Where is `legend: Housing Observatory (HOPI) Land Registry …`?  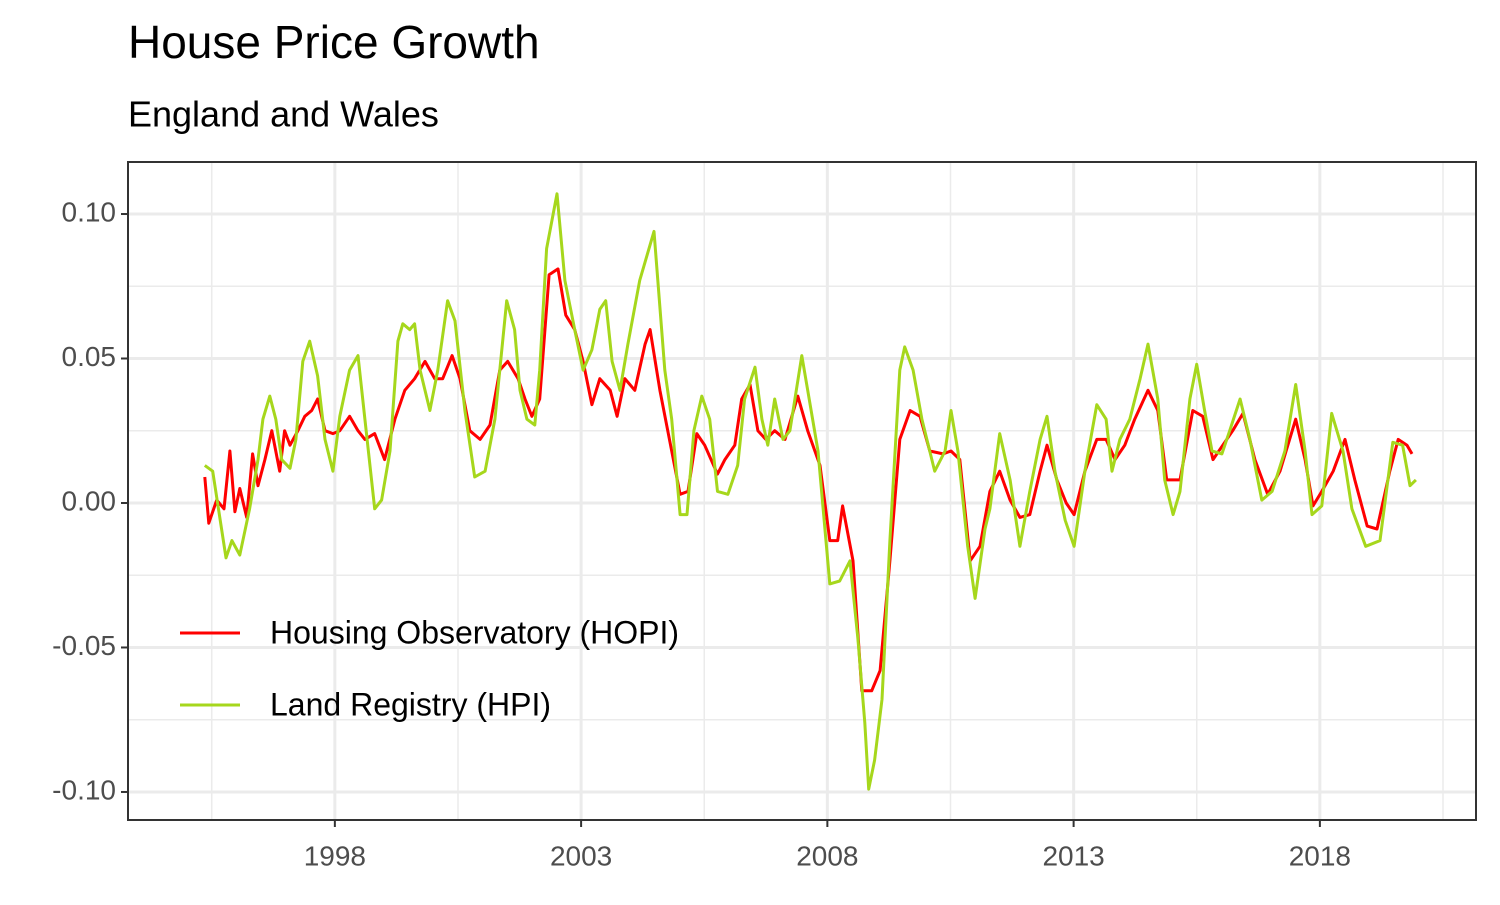 legend: Housing Observatory (HOPI) Land Registry … is located at coordinates (429, 668).